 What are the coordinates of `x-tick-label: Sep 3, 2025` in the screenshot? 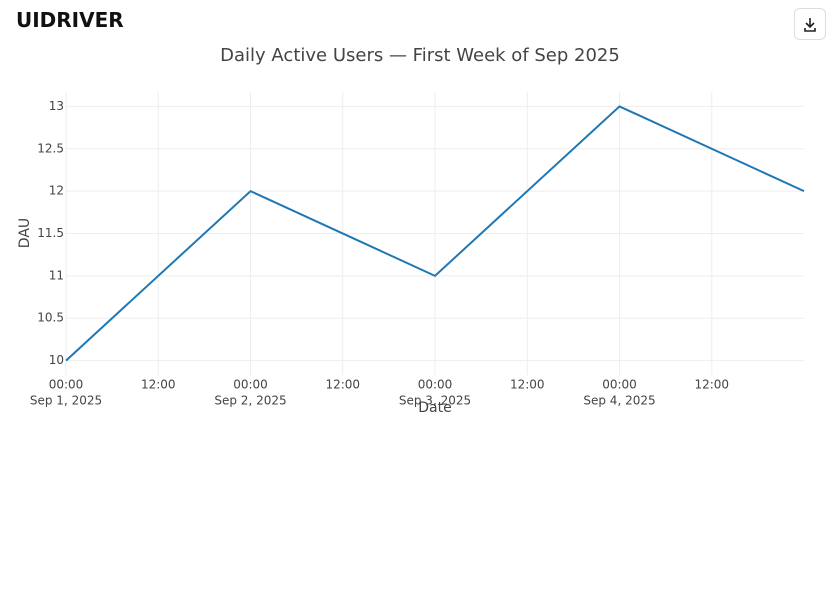 It's located at (435, 401).